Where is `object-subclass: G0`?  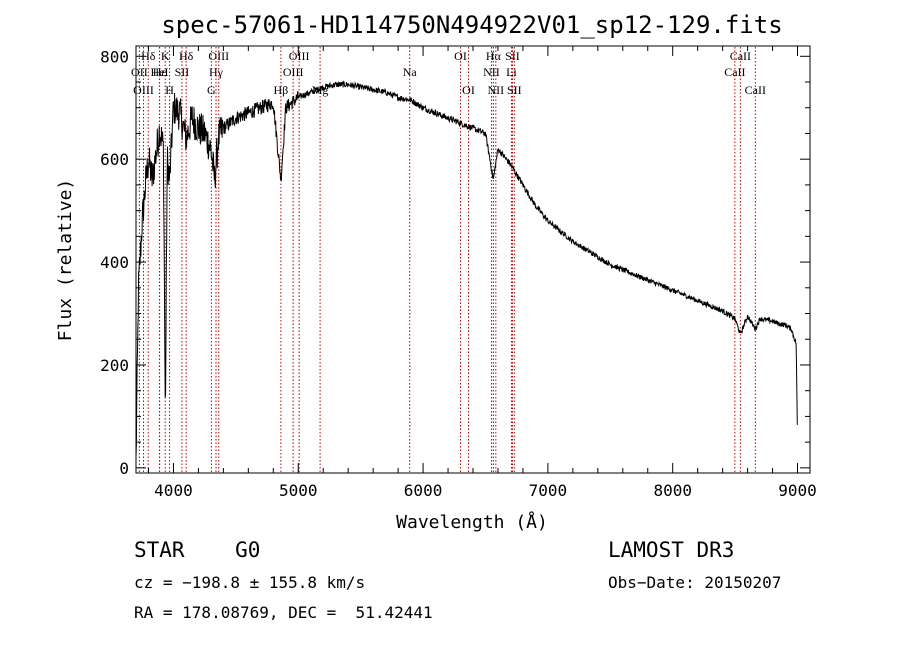
object-subclass: G0 is located at coordinates (248, 550).